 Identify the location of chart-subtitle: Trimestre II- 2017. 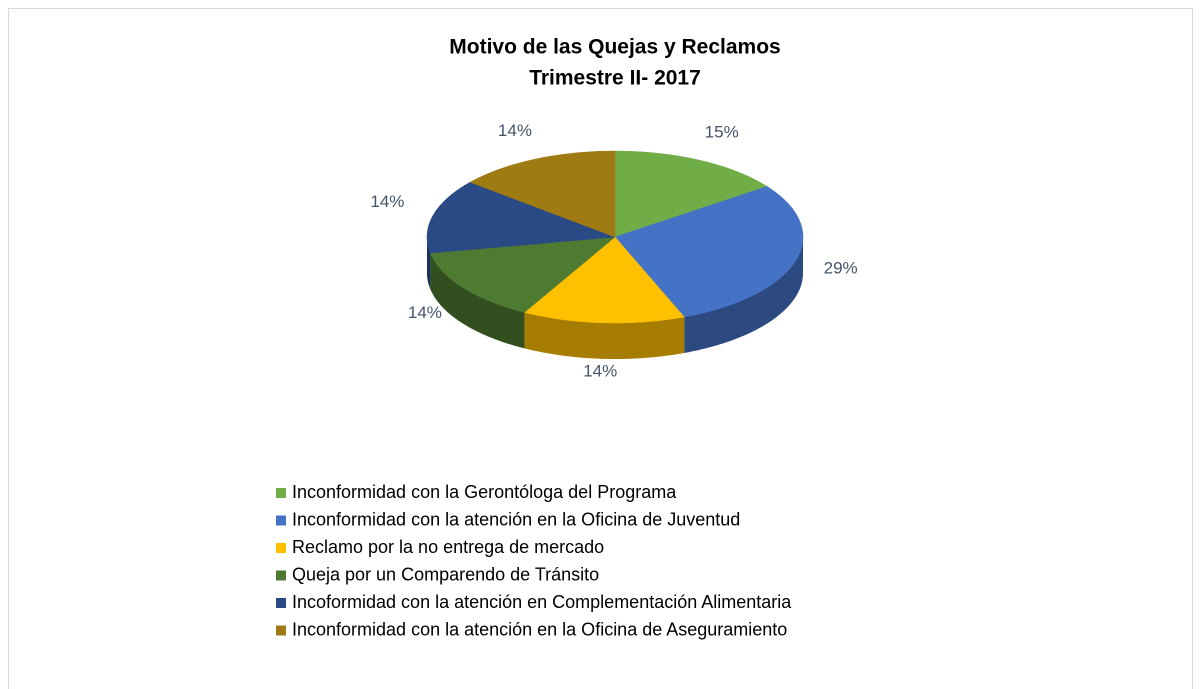
(615, 78).